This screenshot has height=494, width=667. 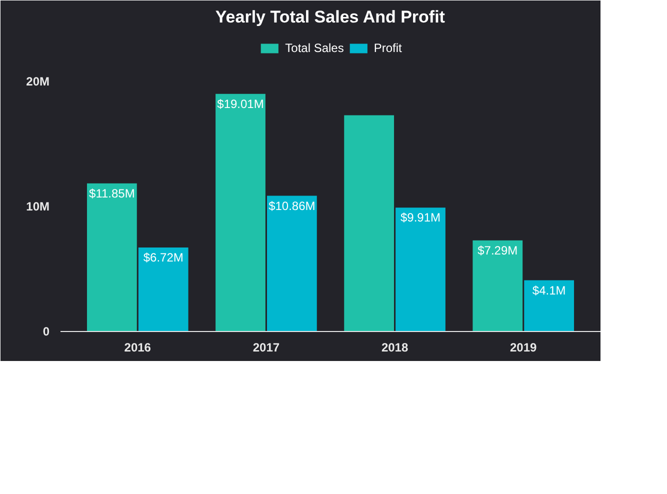 What do you see at coordinates (38, 207) in the screenshot?
I see `y-tick-label: 10M` at bounding box center [38, 207].